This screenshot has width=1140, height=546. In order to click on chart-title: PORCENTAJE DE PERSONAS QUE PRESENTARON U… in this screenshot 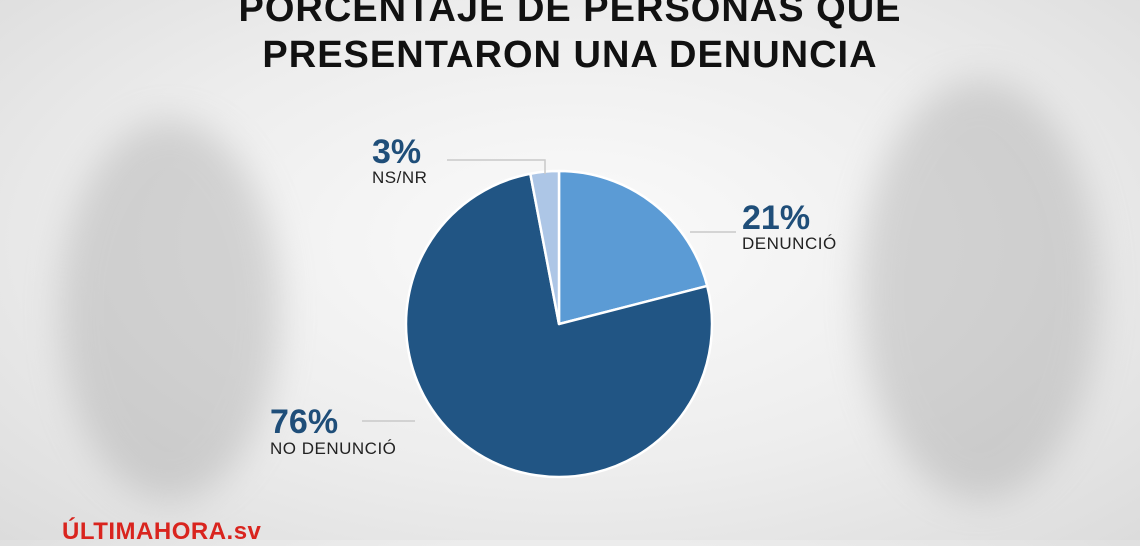, I will do `click(570, 39)`.